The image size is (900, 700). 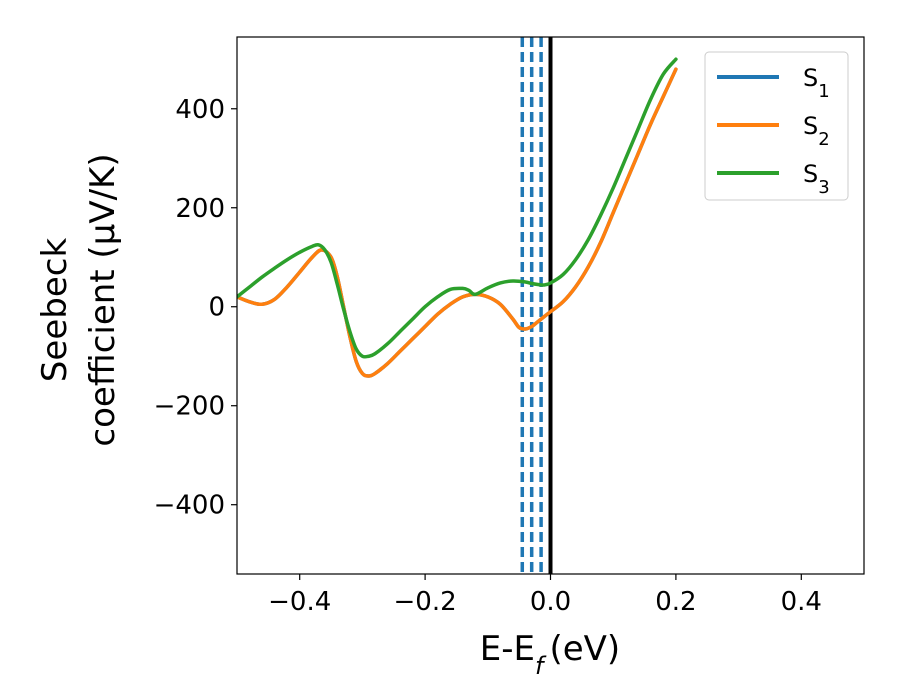 What do you see at coordinates (299, 602) in the screenshot?
I see `x-tick-label: −0.4` at bounding box center [299, 602].